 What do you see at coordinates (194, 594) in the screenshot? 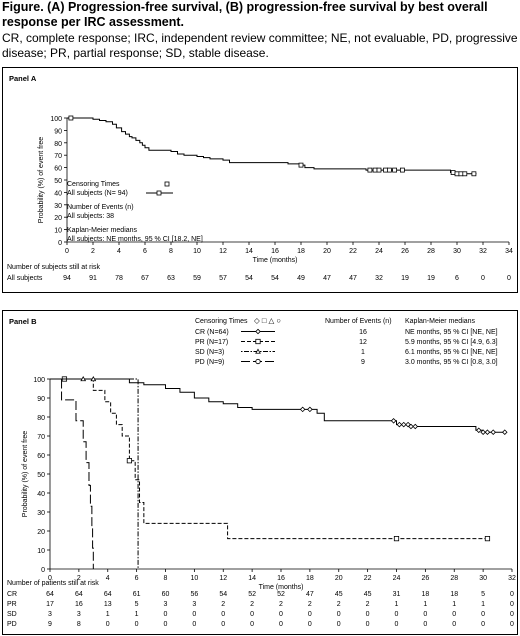
I see `risk-table-cell: 56` at bounding box center [194, 594].